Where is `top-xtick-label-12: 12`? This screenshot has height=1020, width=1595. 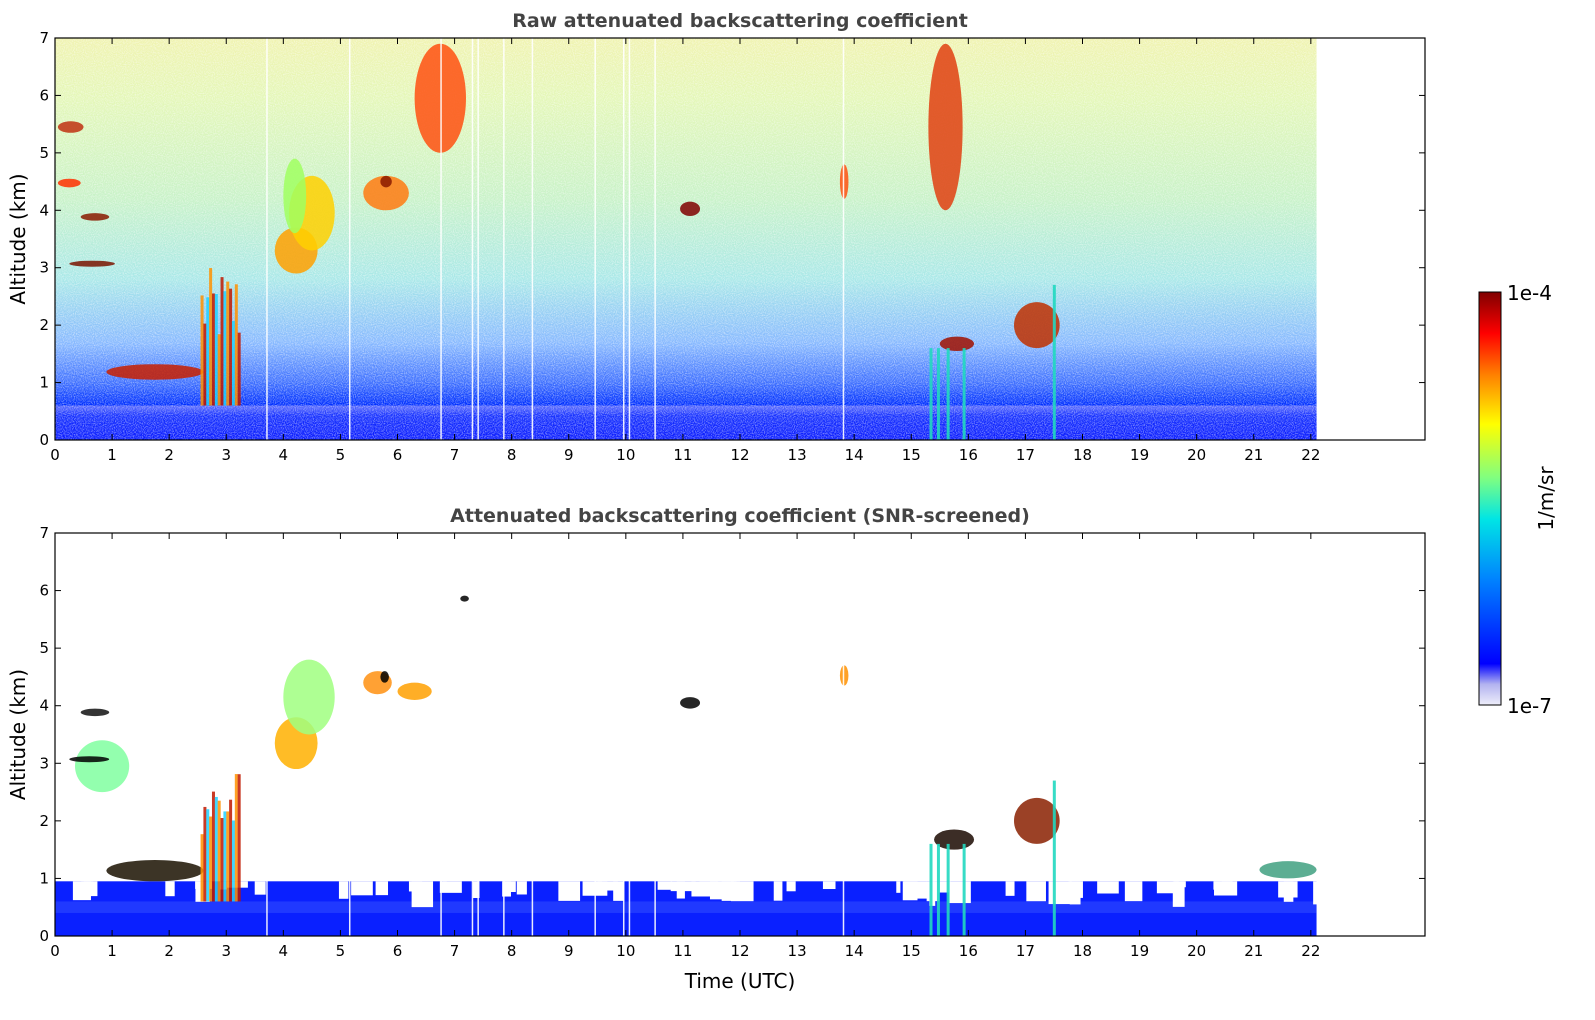 top-xtick-label-12: 12 is located at coordinates (739, 455).